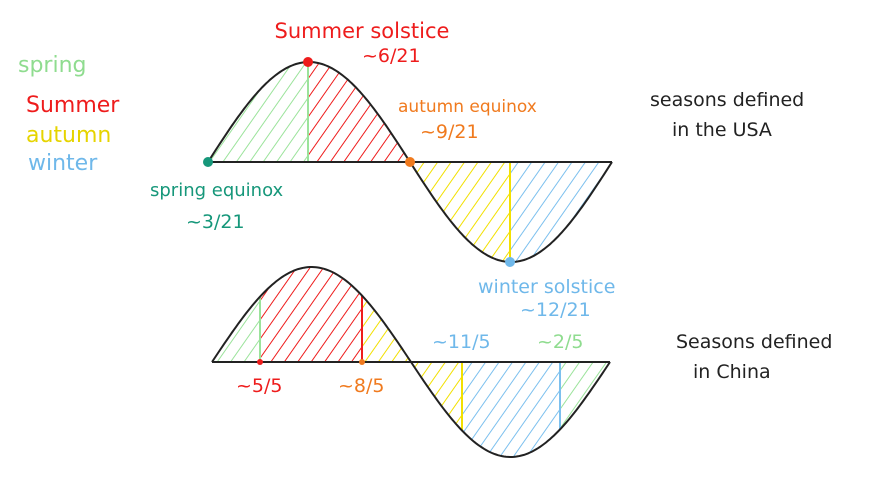 The height and width of the screenshot is (485, 877). I want to click on spring-equinox-date: ~3/21, so click(215, 222).